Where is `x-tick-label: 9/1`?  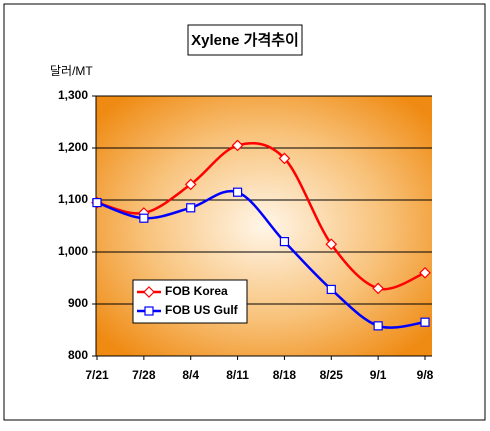
x-tick-label: 9/1 is located at coordinates (378, 375).